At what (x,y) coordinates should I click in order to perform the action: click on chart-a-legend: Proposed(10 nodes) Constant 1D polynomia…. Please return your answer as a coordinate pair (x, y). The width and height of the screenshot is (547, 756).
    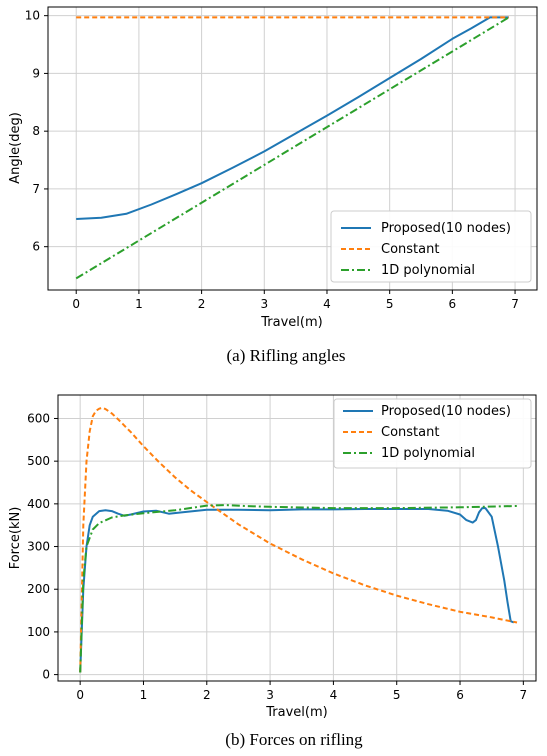
    Looking at the image, I should click on (431, 246).